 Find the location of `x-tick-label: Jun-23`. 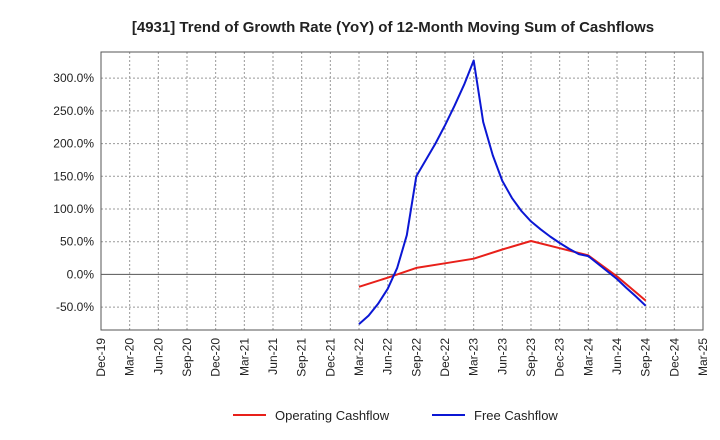

x-tick-label: Jun-23 is located at coordinates (502, 356).